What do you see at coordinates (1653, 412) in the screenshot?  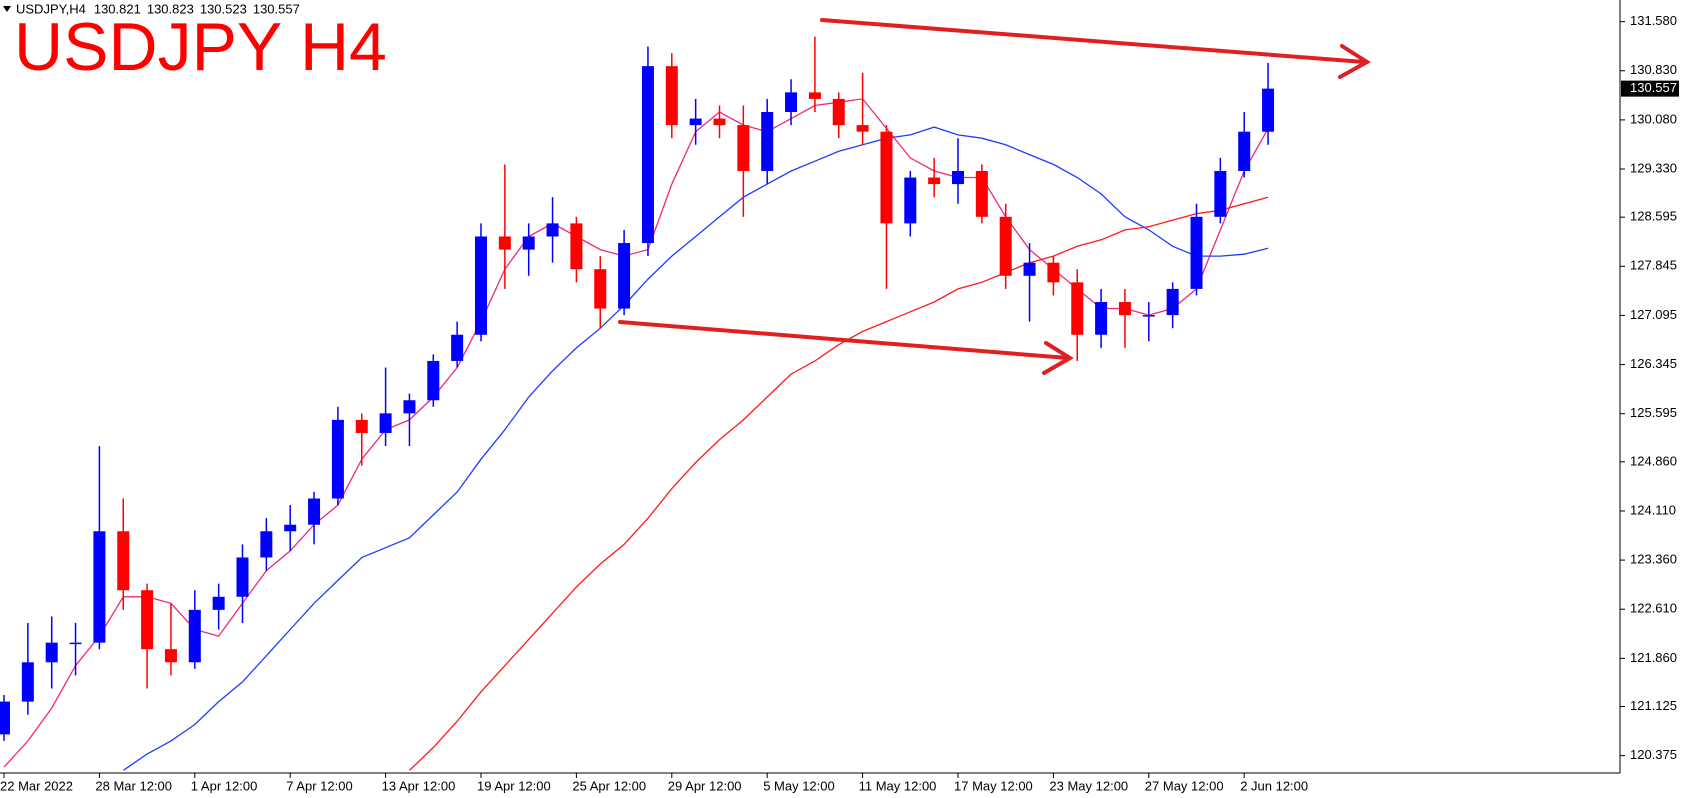 I see `y-tick-label: 125.595` at bounding box center [1653, 412].